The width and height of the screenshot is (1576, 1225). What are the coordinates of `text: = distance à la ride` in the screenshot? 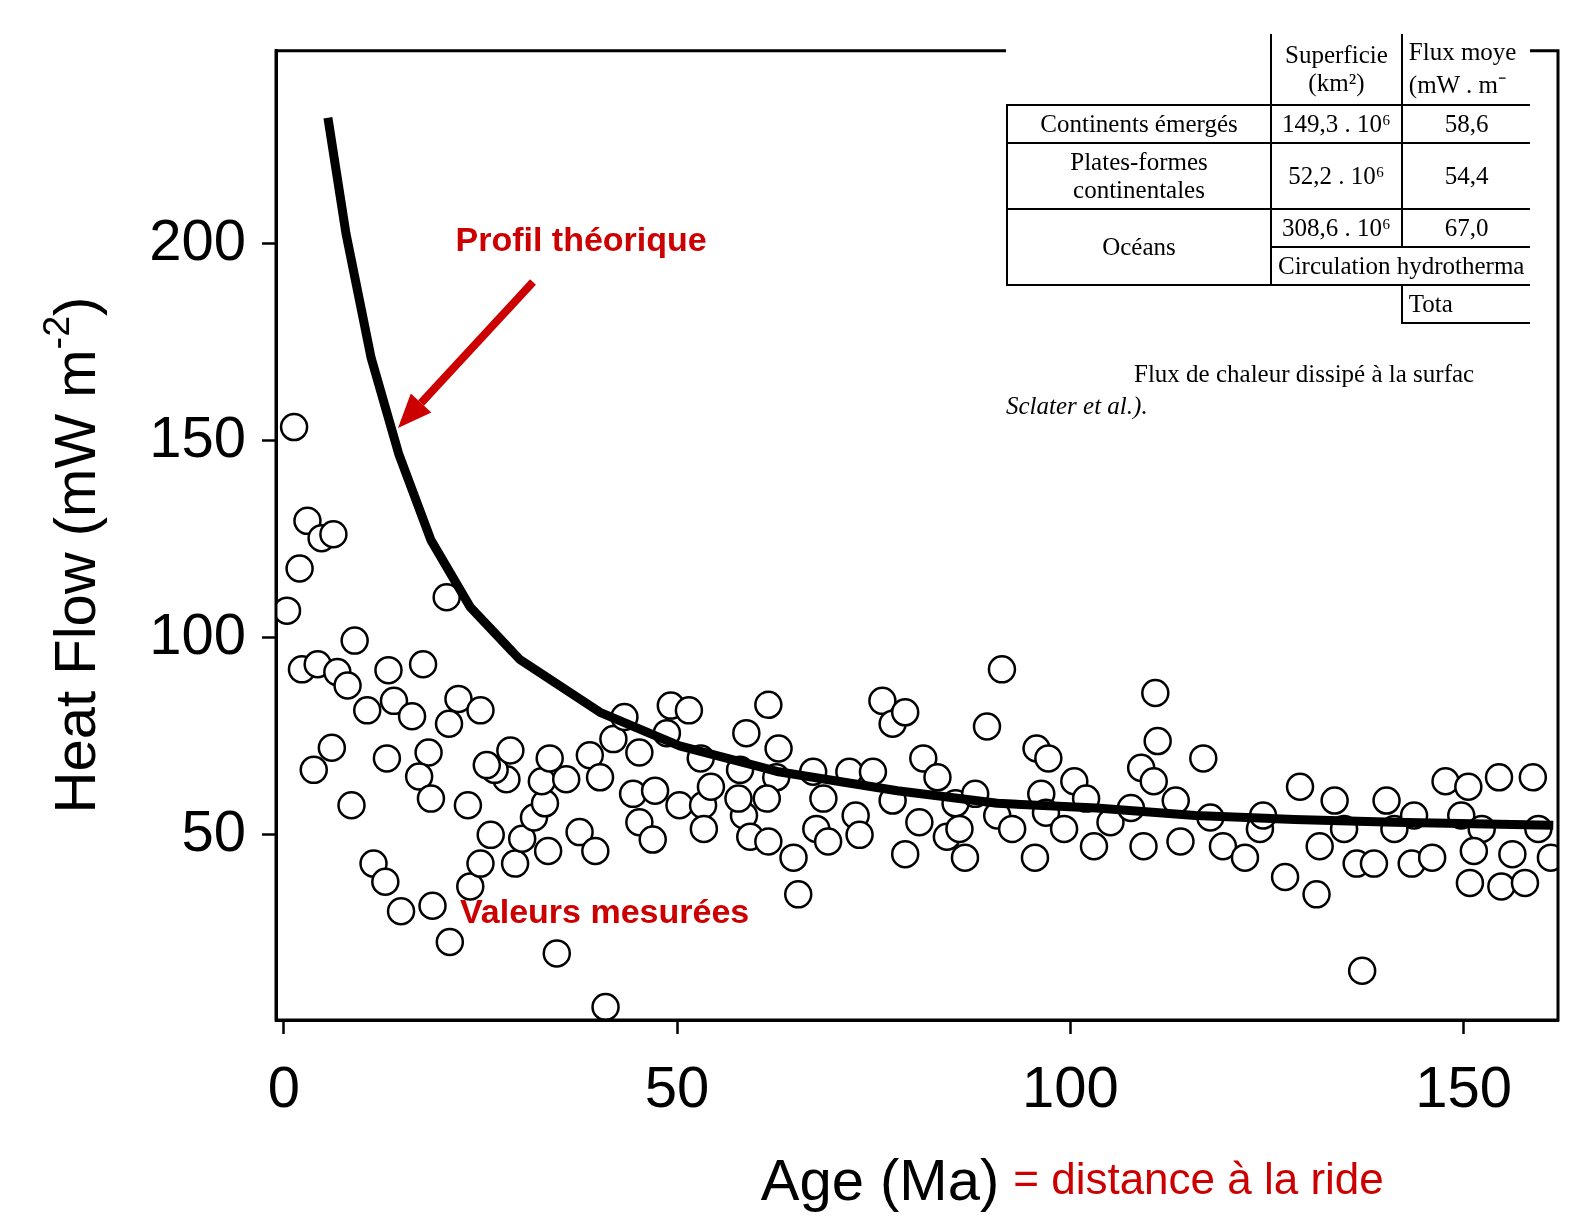 It's located at (1198, 1179).